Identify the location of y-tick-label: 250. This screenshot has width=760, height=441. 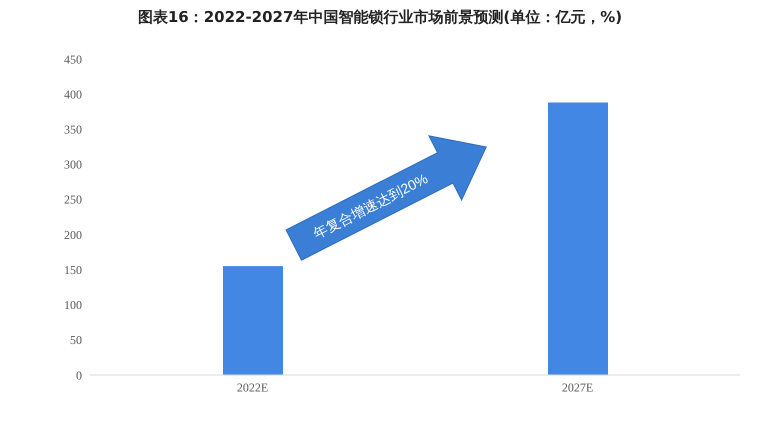
(73, 199).